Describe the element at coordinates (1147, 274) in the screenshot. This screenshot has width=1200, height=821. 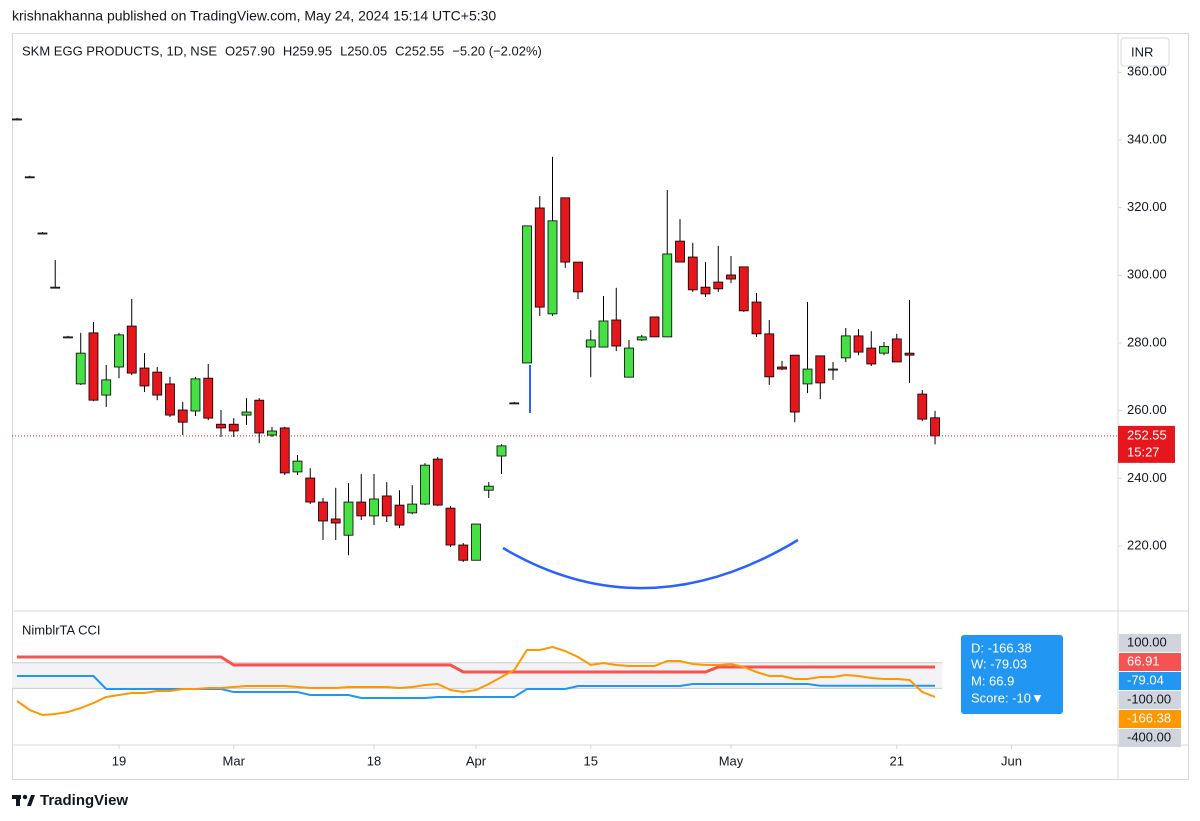
I see `y-tick-label: 300.00` at that location.